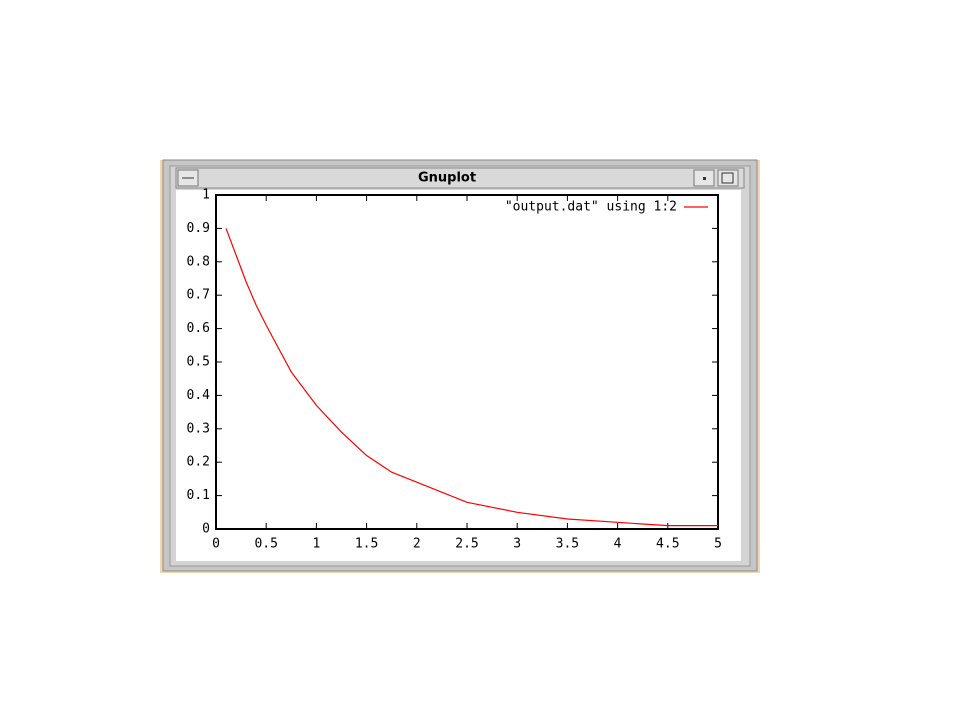 The image size is (960, 720). What do you see at coordinates (417, 544) in the screenshot?
I see `x-tick-label: 2` at bounding box center [417, 544].